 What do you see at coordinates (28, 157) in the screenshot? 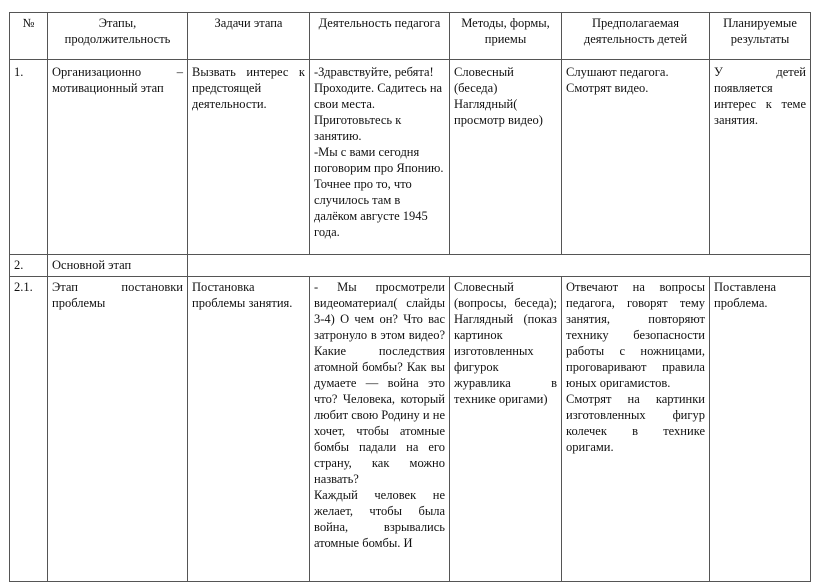
I see `row-number: 1.` at bounding box center [28, 157].